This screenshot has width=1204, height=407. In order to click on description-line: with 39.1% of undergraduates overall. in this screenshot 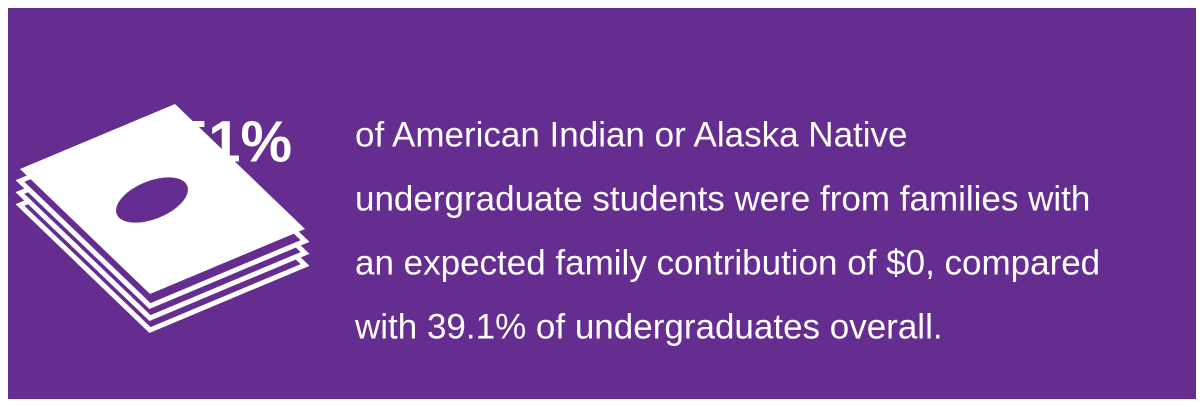, I will do `click(648, 326)`.